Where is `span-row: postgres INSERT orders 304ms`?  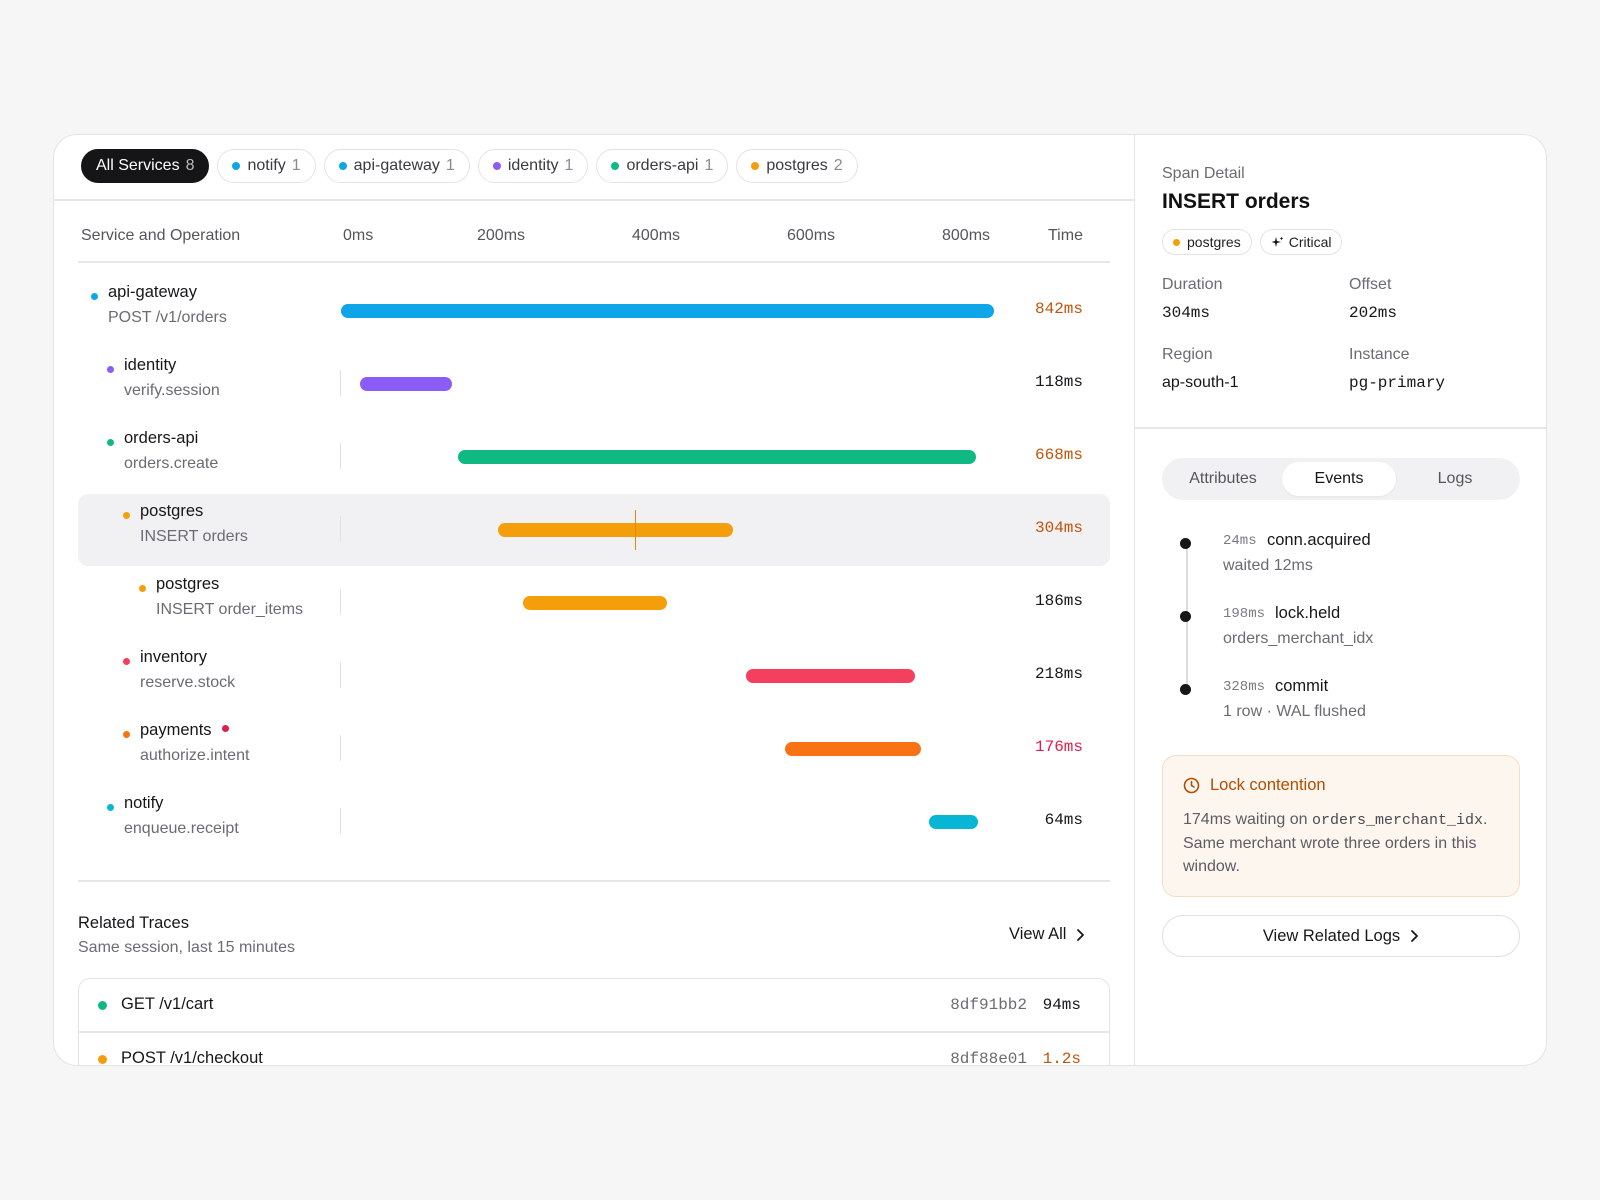 span-row: postgres INSERT orders 304ms is located at coordinates (594, 530).